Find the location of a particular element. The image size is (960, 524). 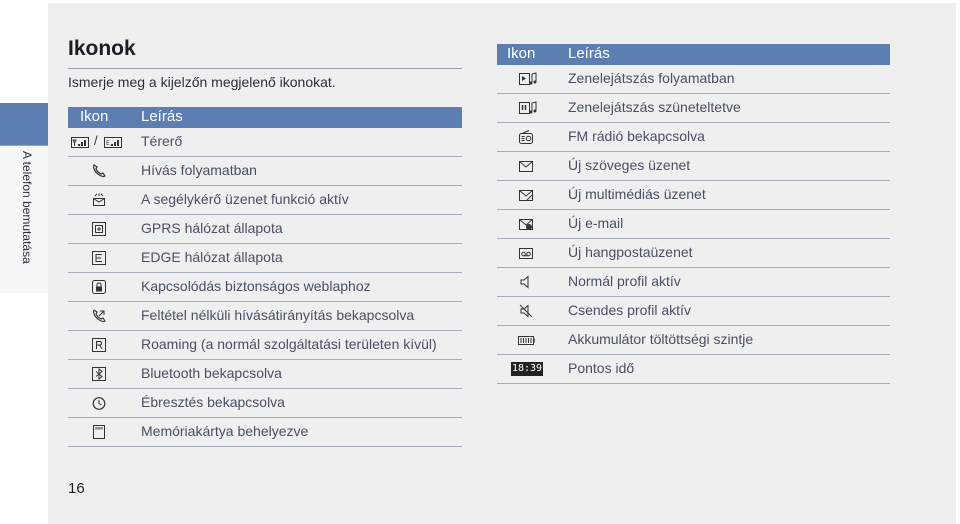

silent-profile-icon is located at coordinates (526, 311).